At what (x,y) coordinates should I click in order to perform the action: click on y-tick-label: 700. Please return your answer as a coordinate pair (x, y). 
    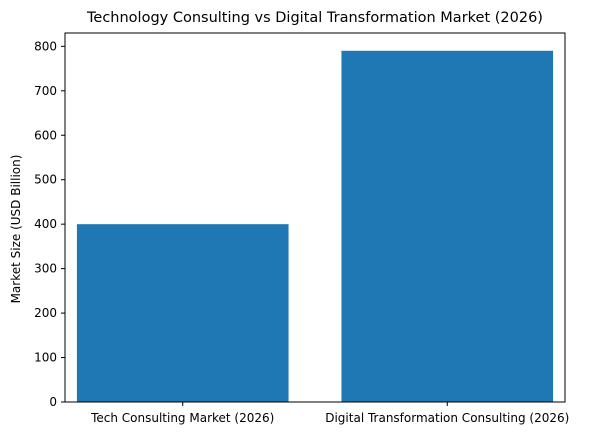
    Looking at the image, I should click on (45, 91).